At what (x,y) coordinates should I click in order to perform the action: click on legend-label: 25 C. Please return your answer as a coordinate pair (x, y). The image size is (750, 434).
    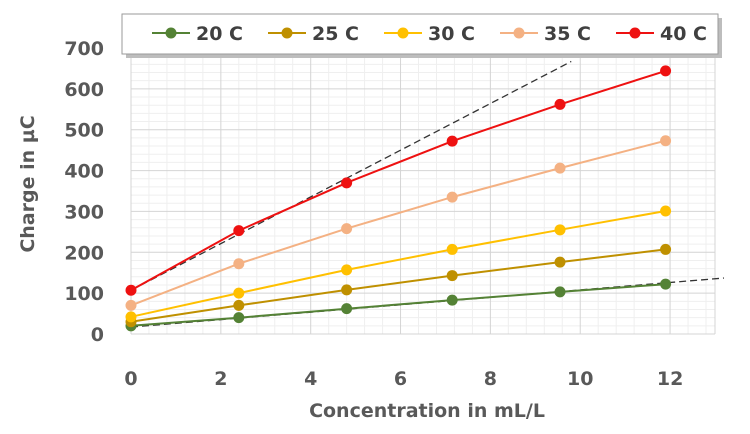
    Looking at the image, I should click on (335, 34).